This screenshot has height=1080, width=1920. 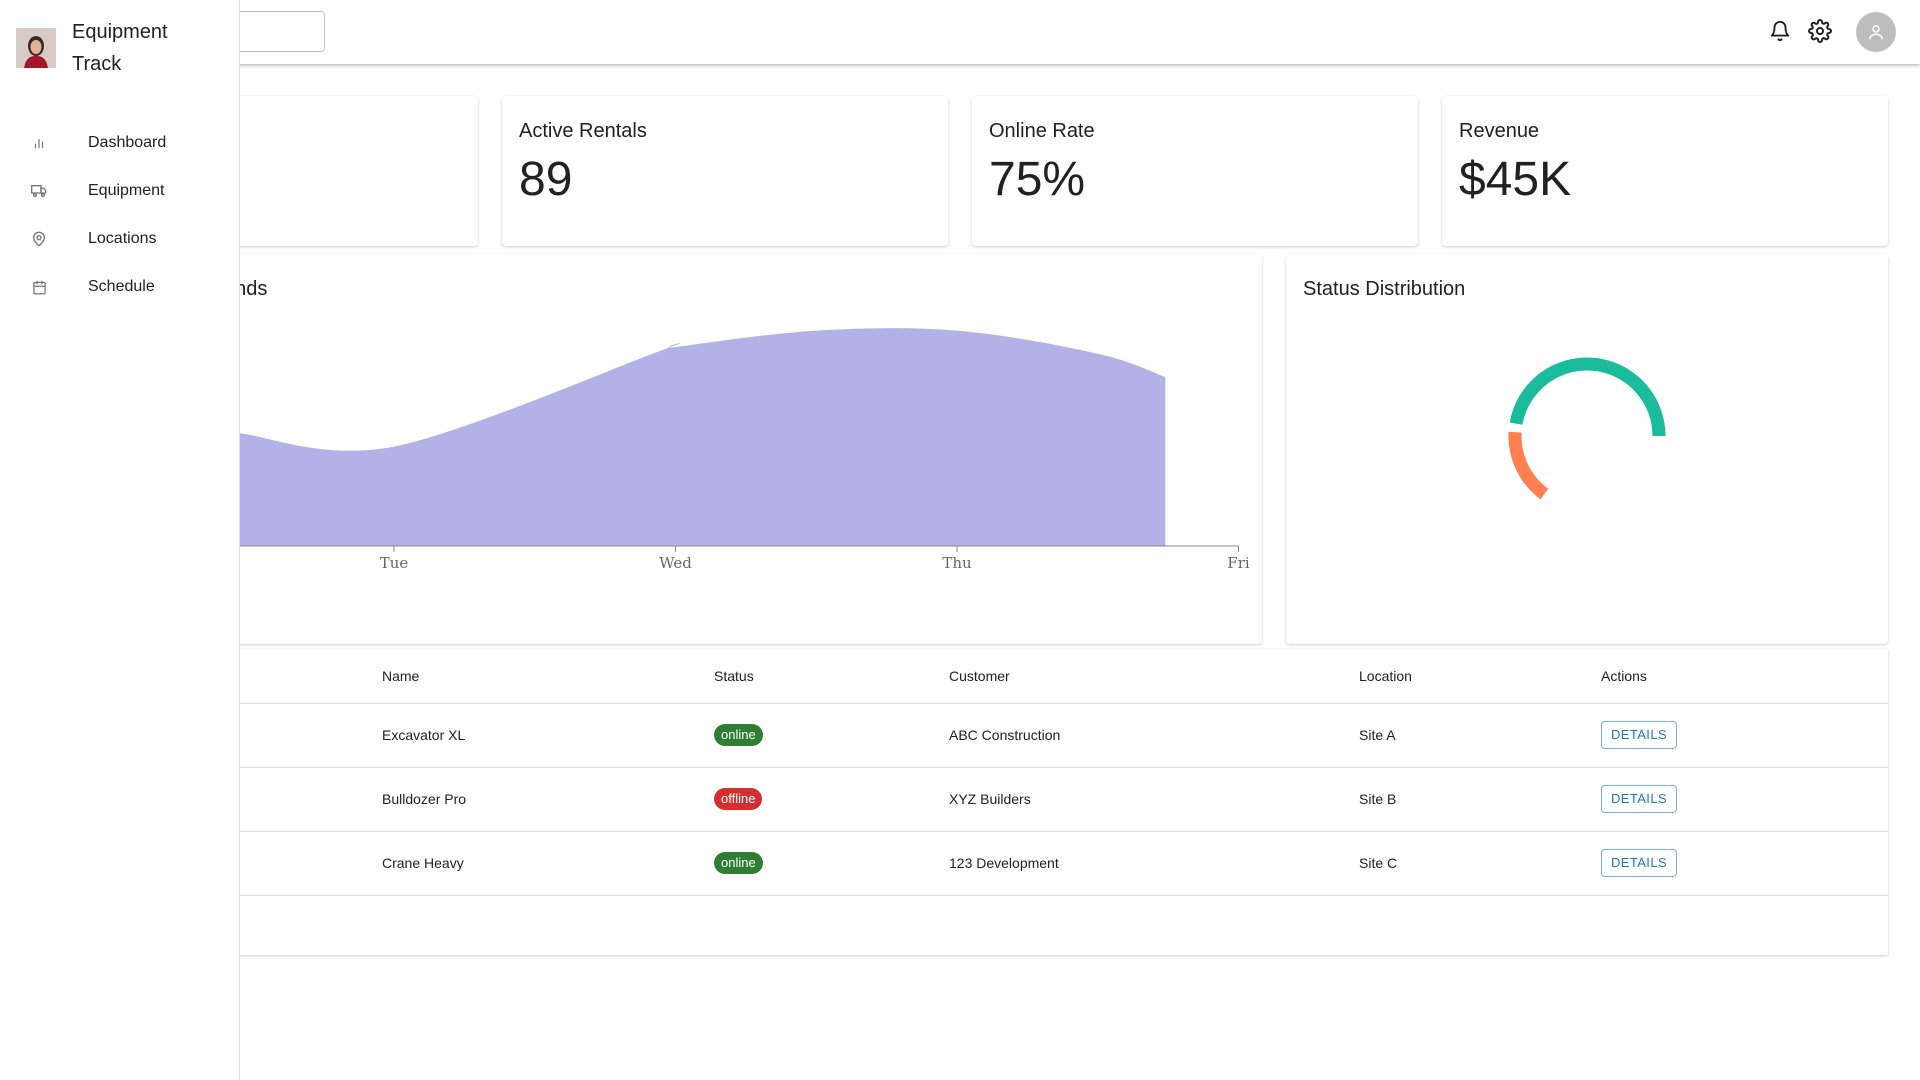 What do you see at coordinates (39, 143) in the screenshot?
I see `bar-chart-icon` at bounding box center [39, 143].